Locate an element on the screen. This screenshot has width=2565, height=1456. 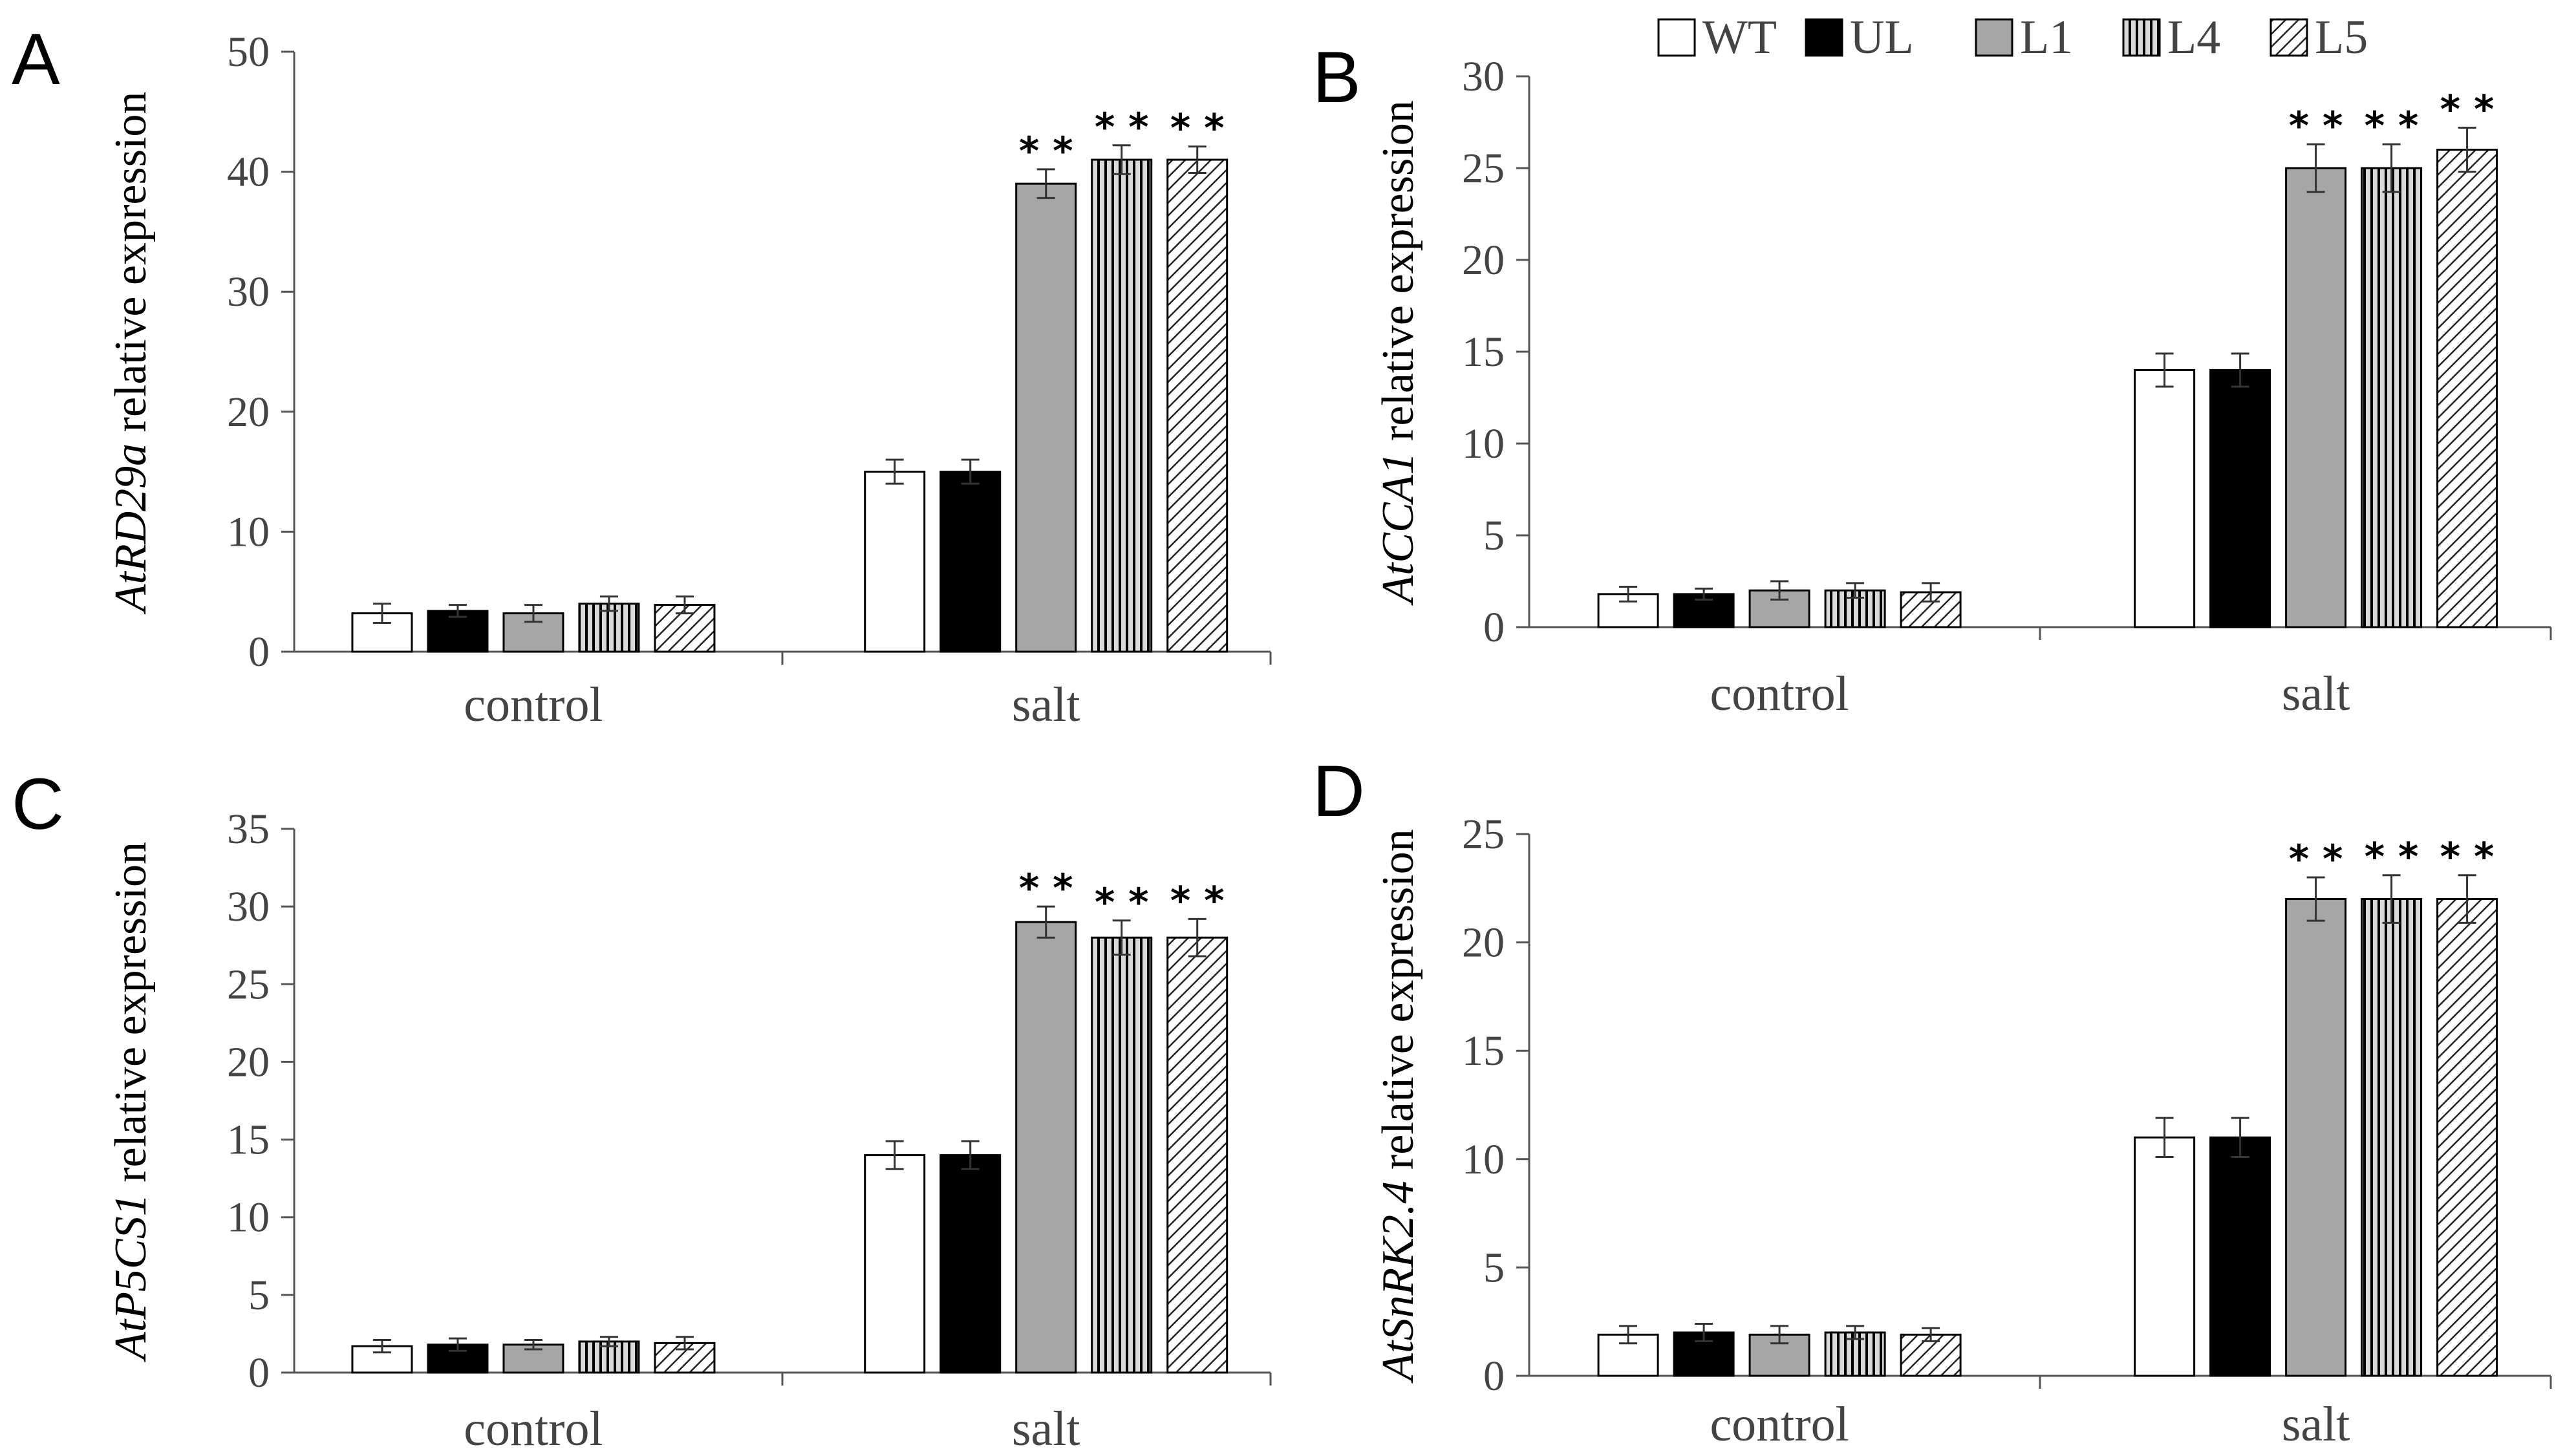
y-axis-label: AtP5CS1 relative expression is located at coordinates (131, 1102).